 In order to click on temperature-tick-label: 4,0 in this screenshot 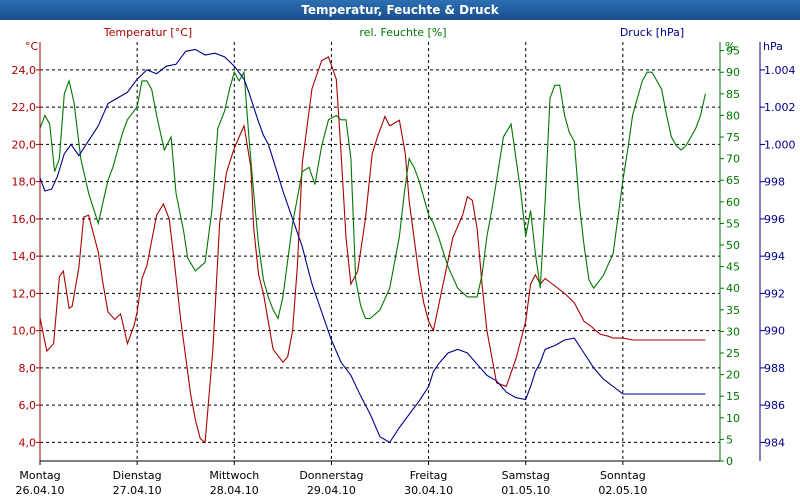, I will do `click(28, 442)`.